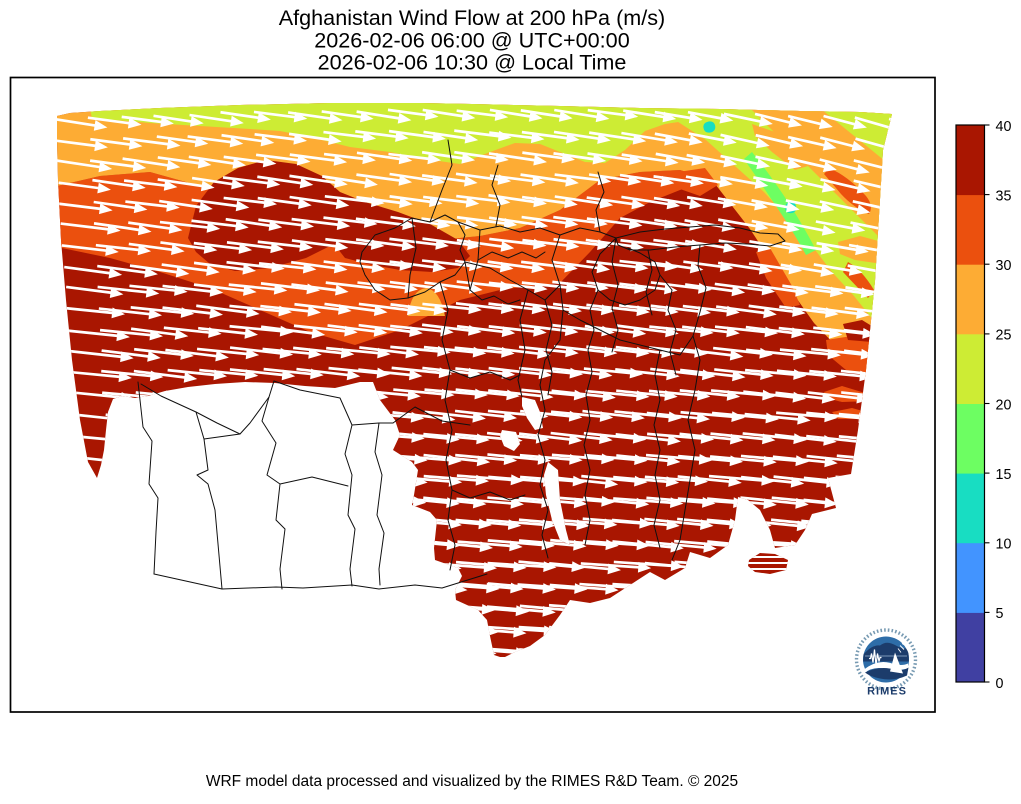 The image size is (1021, 804). Describe the element at coordinates (1004, 405) in the screenshot. I see `svg-text: 20` at that location.